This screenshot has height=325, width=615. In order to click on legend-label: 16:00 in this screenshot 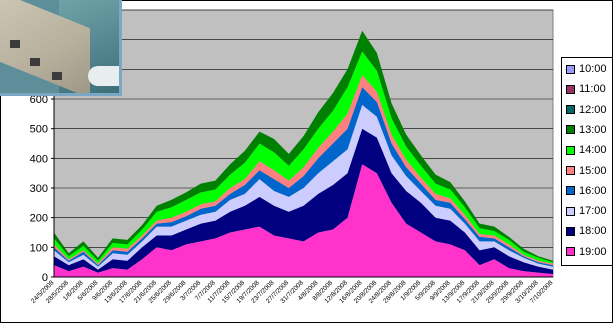, I will do `click(593, 190)`.